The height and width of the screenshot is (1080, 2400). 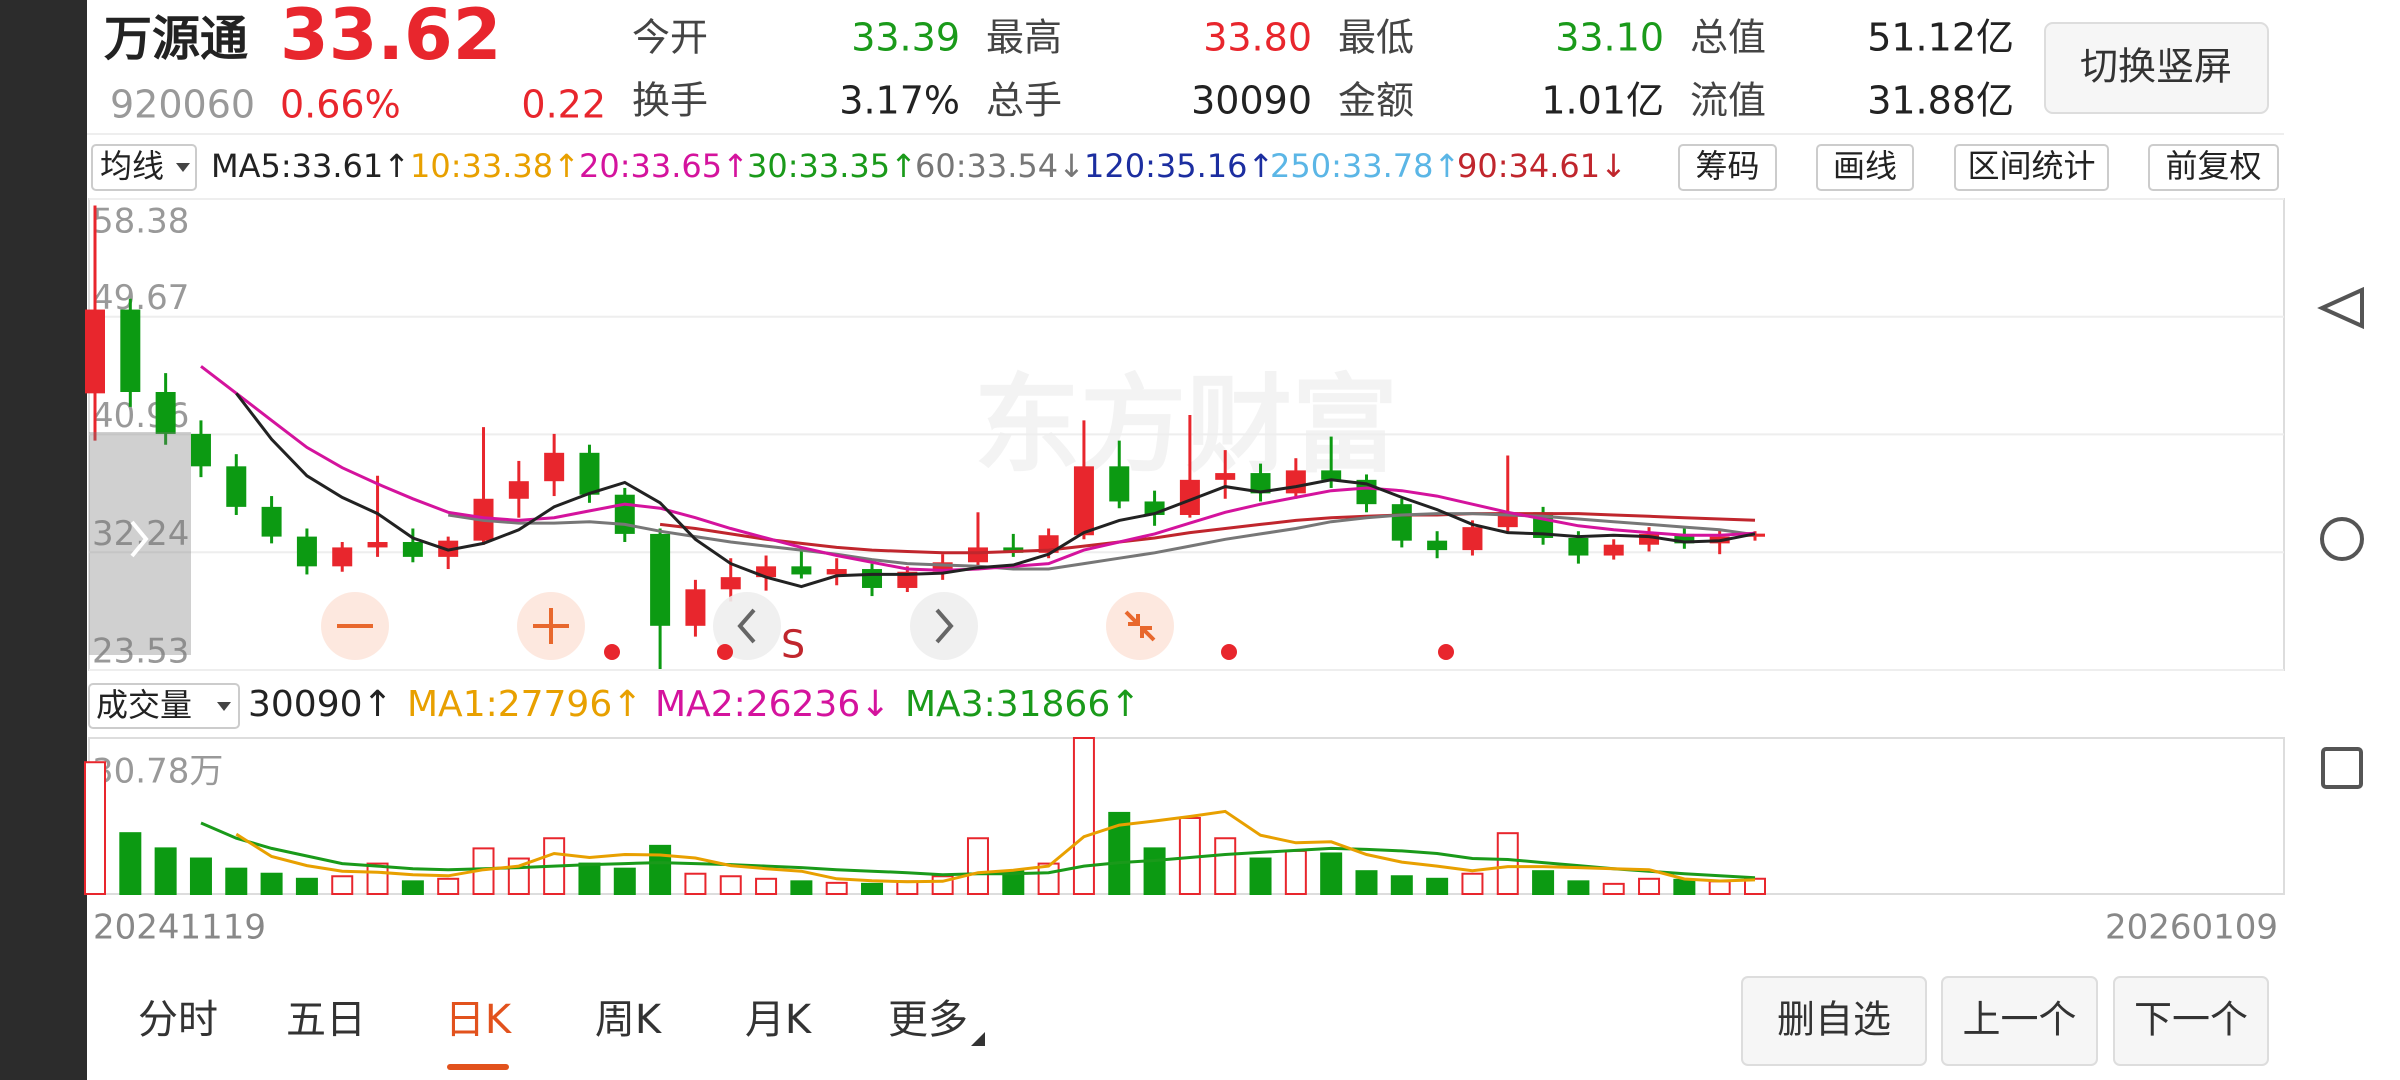 What do you see at coordinates (1940, 38) in the screenshot?
I see `stat-value: 51.12亿` at bounding box center [1940, 38].